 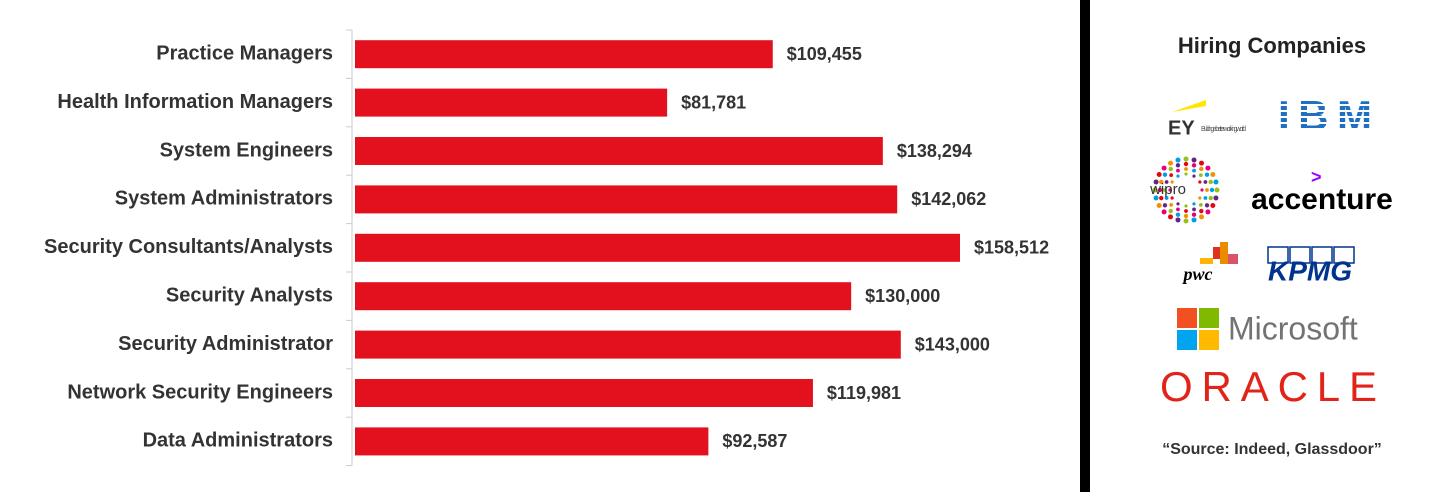 What do you see at coordinates (1189, 106) in the screenshot?
I see `ey-mark` at bounding box center [1189, 106].